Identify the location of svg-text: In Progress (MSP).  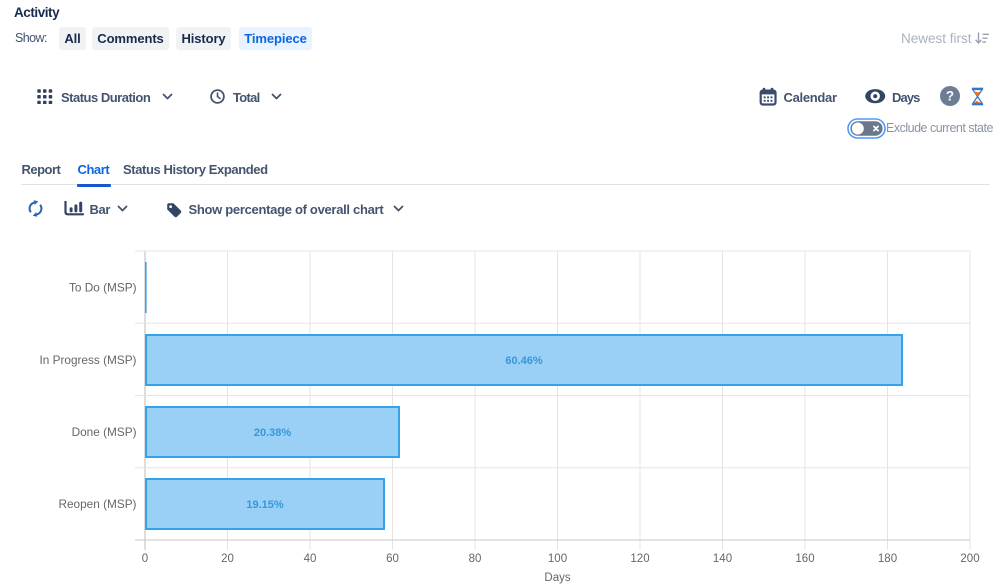
(87, 360).